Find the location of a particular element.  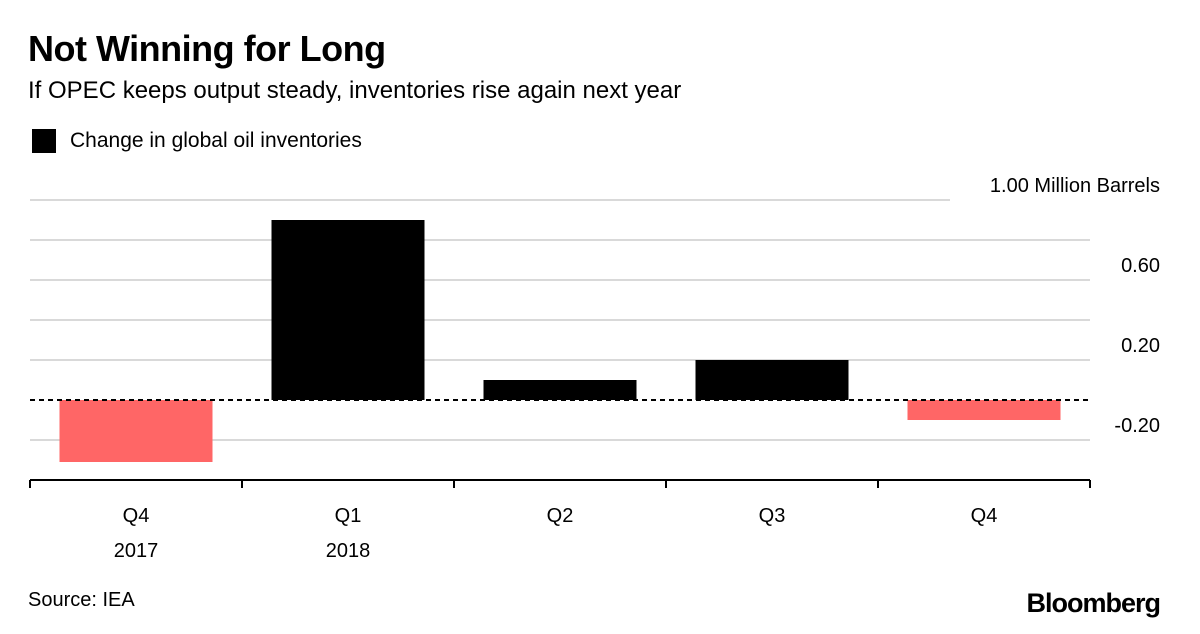

axis-layer is located at coordinates (560, 443).